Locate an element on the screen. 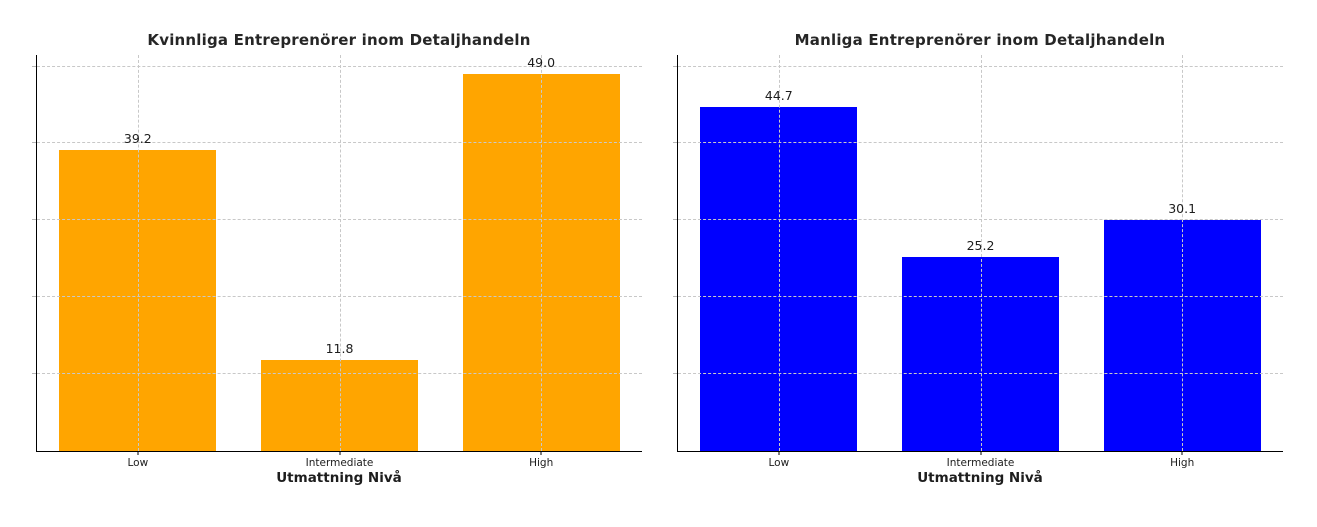 The image size is (1317, 527). bar-value-label: 44.7 is located at coordinates (778, 96).